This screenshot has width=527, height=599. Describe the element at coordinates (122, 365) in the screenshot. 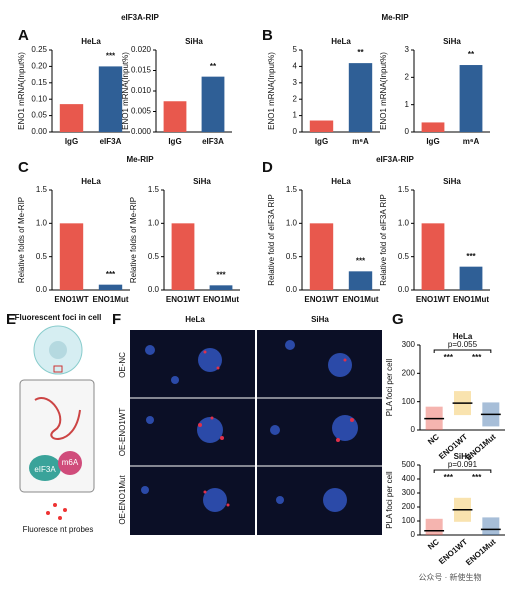

I see `row-label: OE-NC` at that location.